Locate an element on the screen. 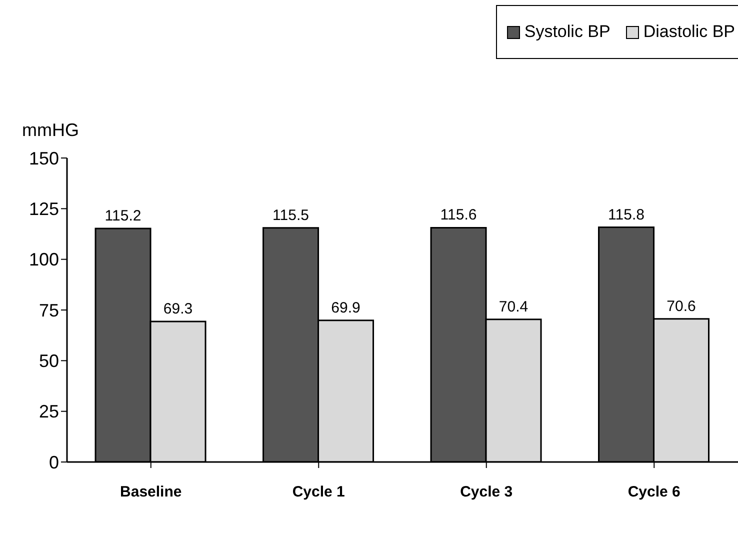  y-tick-label: 0 is located at coordinates (53, 462).